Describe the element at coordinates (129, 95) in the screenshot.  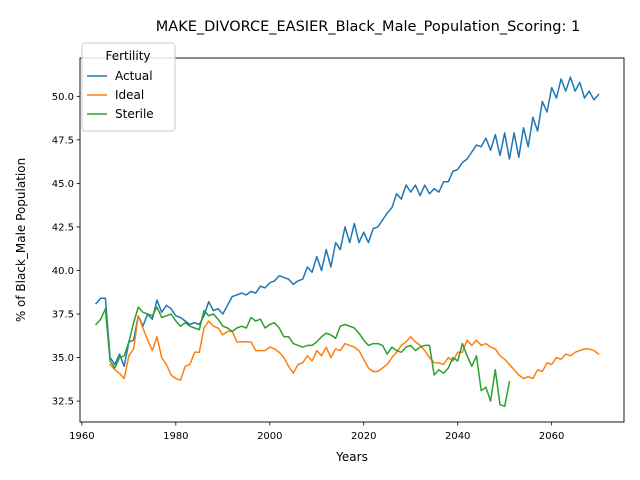
I see `legend-label-ideal: Ideal` at that location.